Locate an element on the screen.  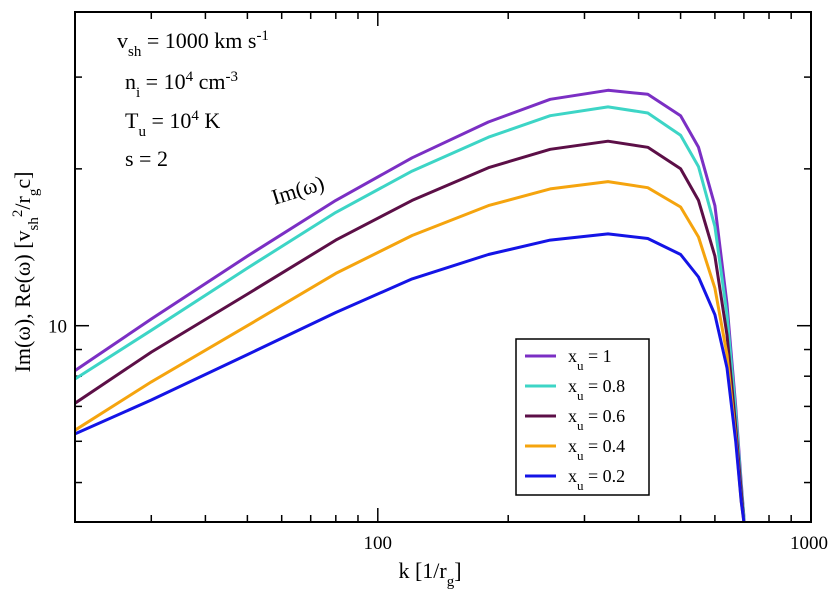
legend-label-2: xu = 0.8 is located at coordinates (596, 389).